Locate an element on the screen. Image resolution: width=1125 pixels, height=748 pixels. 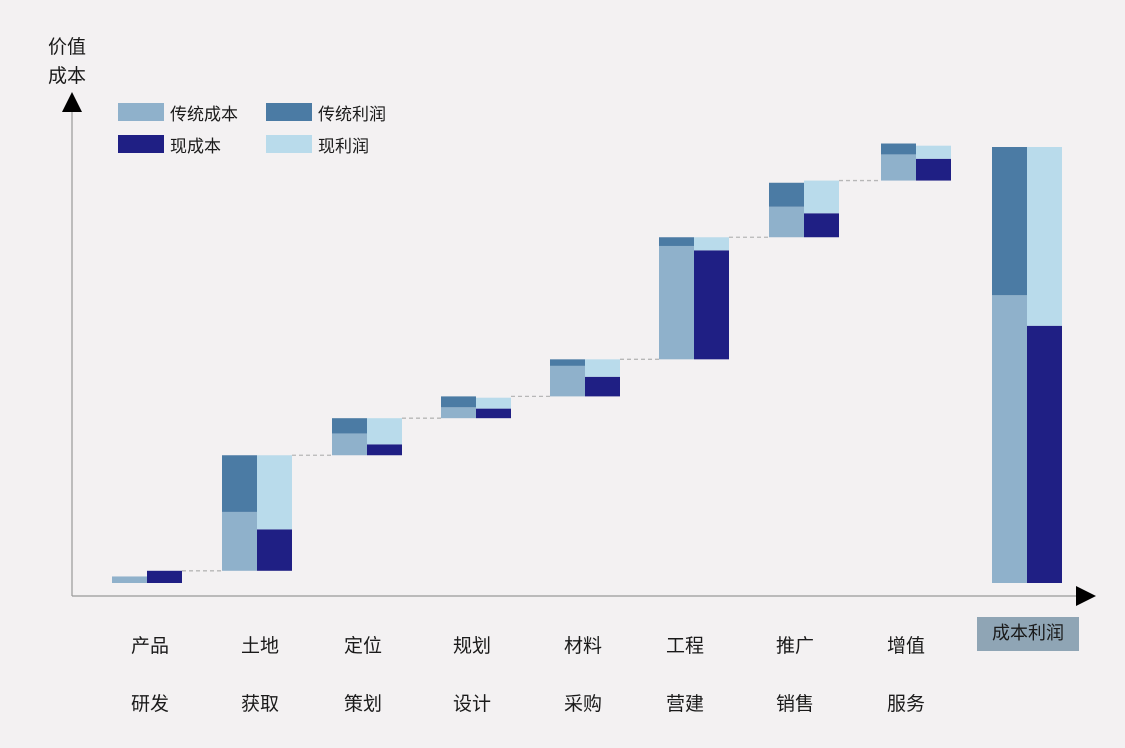
legend-traditional-profit: 传统利润 is located at coordinates (326, 112).